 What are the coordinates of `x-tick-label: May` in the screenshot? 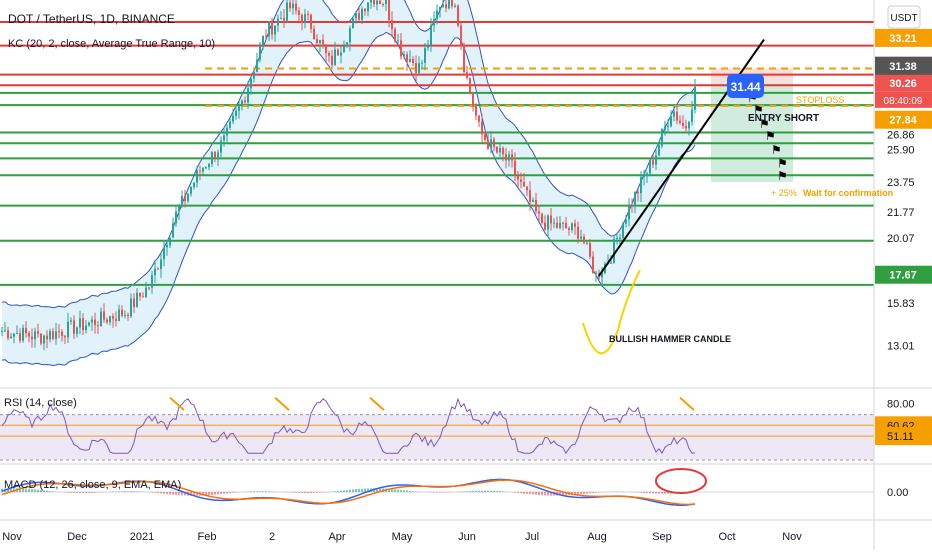 It's located at (402, 537).